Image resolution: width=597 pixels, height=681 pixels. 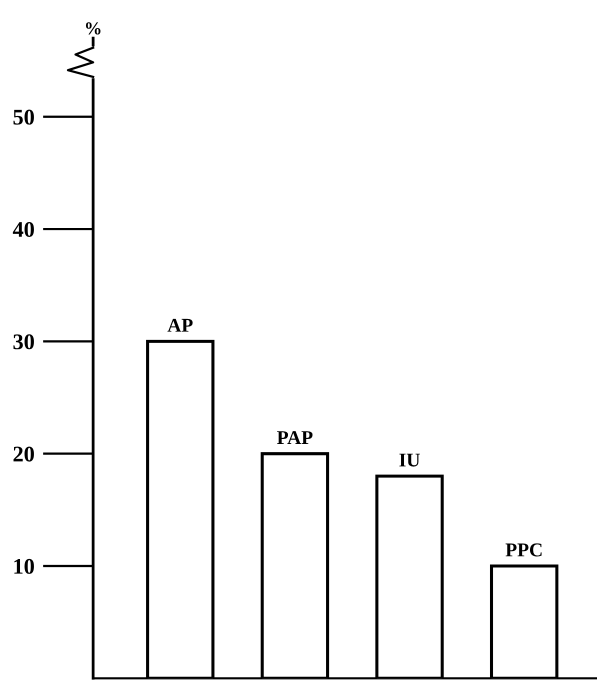 What do you see at coordinates (23, 229) in the screenshot?
I see `y-tick-label: 40` at bounding box center [23, 229].